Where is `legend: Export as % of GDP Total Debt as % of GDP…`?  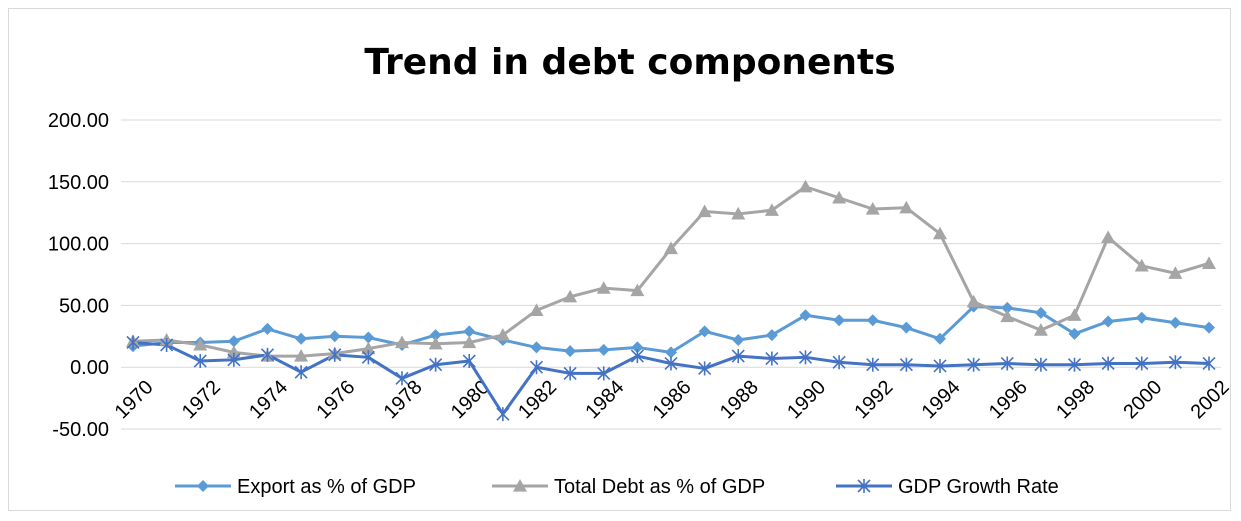
legend: Export as % of GDP Total Debt as % of GDP… is located at coordinates (617, 487).